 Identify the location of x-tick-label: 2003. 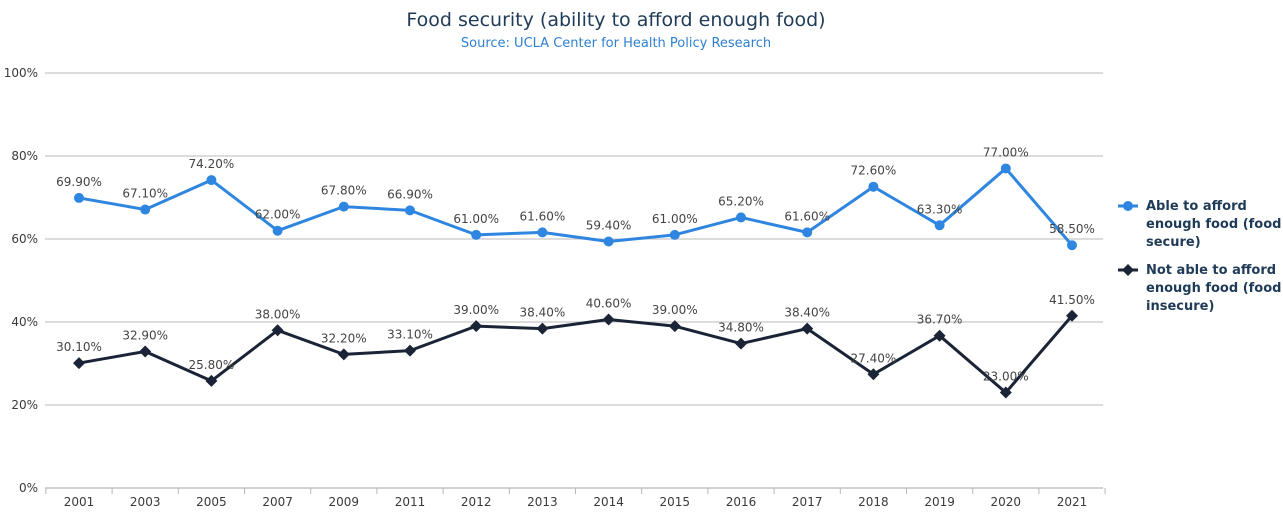
(145, 502).